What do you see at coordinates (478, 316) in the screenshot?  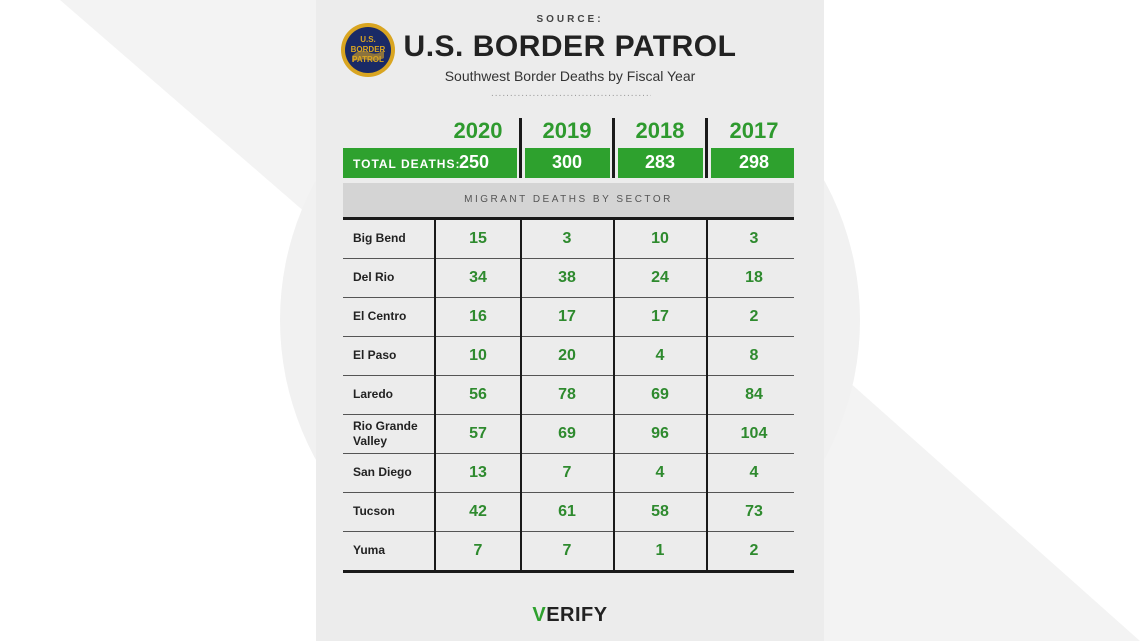 I see `cell-value-2020: 16` at bounding box center [478, 316].